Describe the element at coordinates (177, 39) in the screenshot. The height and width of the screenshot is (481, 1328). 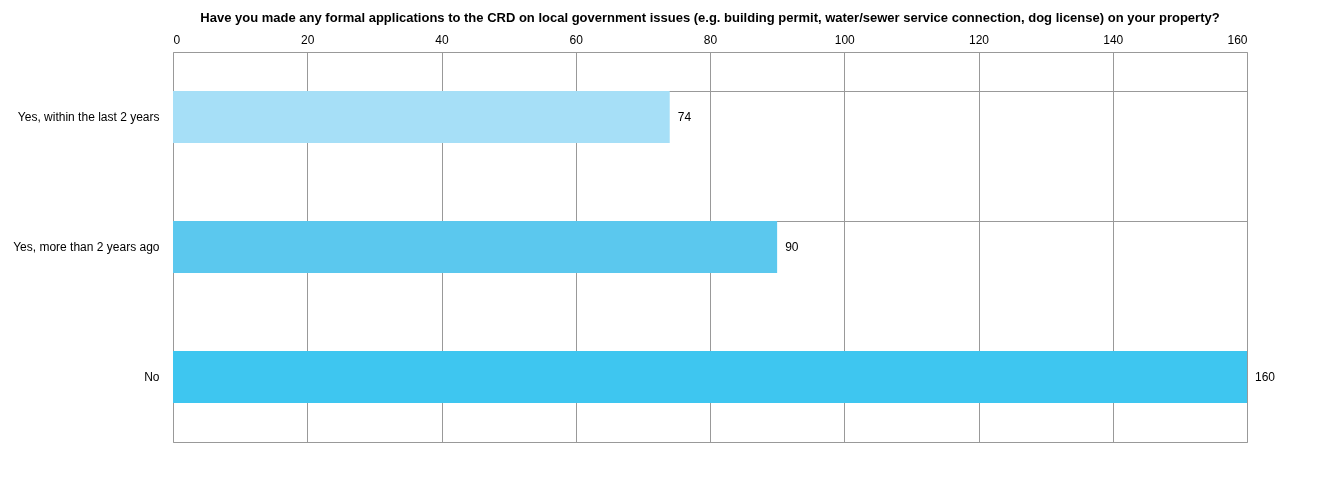
I see `x-tick-label: 0` at that location.